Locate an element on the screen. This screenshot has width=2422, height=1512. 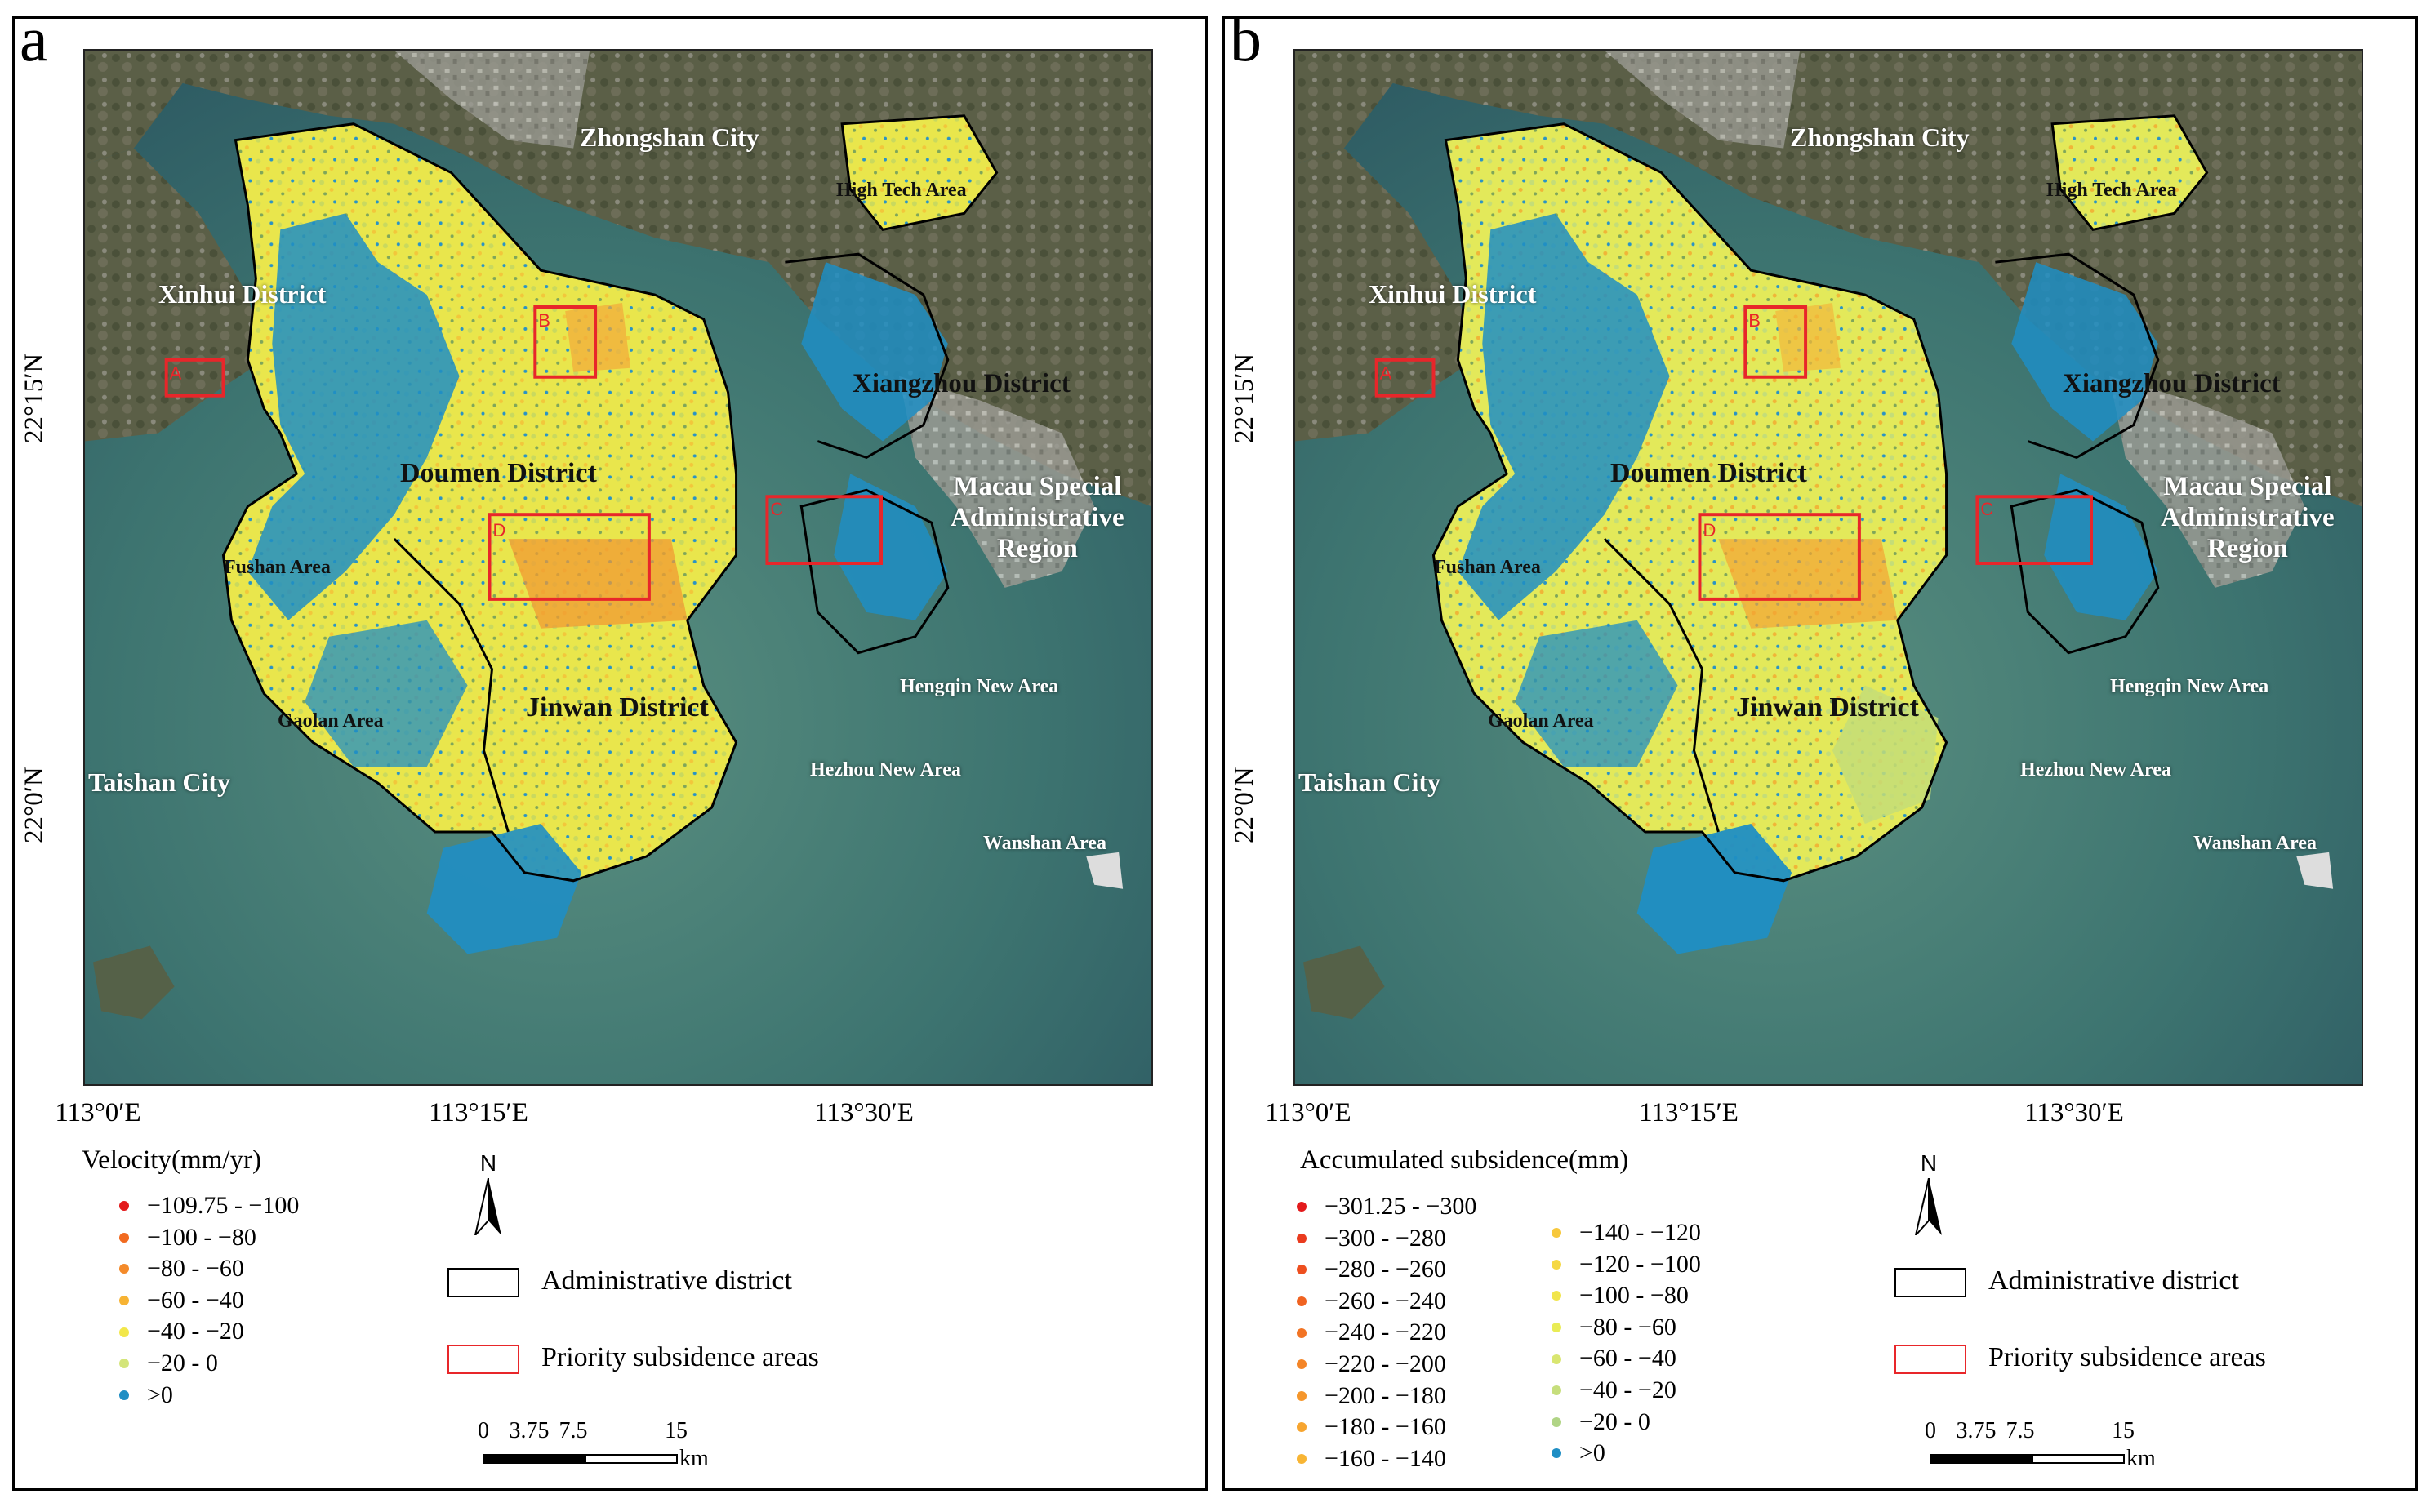
label-xinhui: Xinhui District is located at coordinates (242, 294).